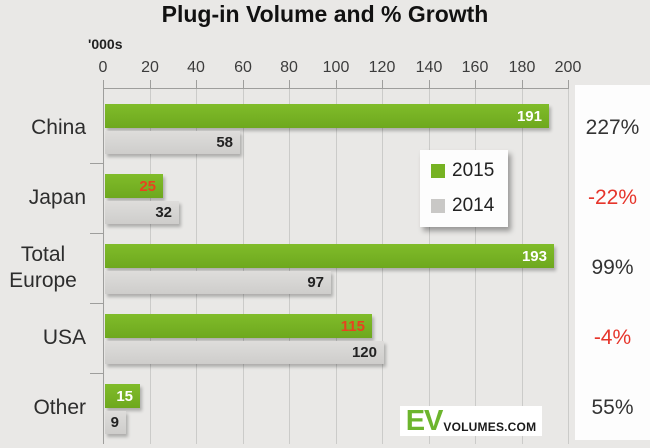  What do you see at coordinates (464, 188) in the screenshot?
I see `legend: 2015 2014` at bounding box center [464, 188].